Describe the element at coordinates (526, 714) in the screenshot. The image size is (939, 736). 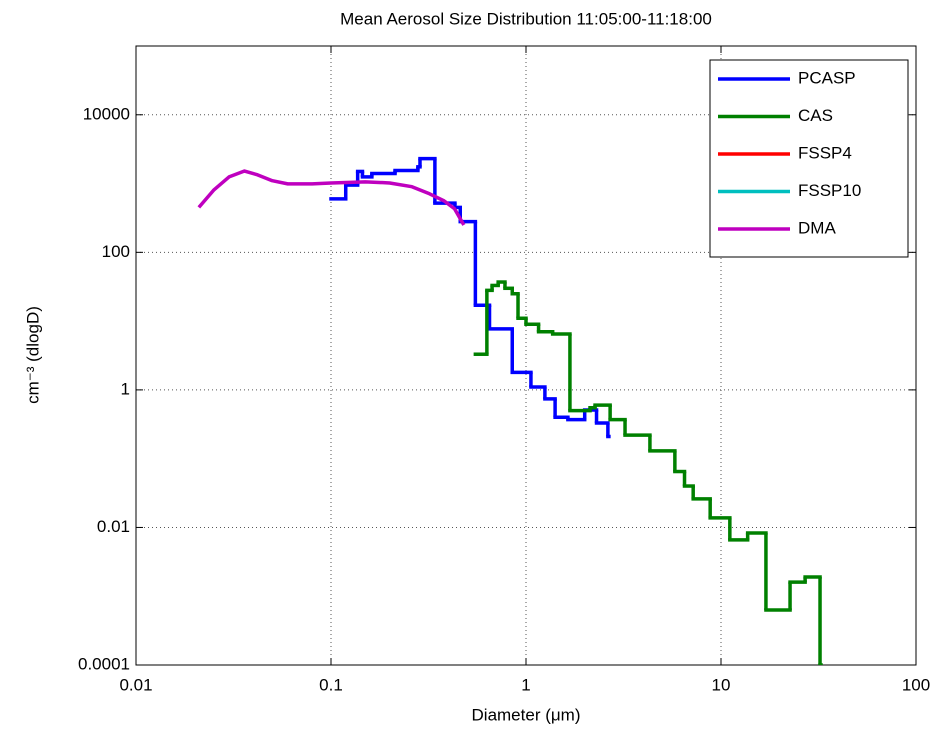
I see `x-axis-label: Diameter (μm)` at that location.